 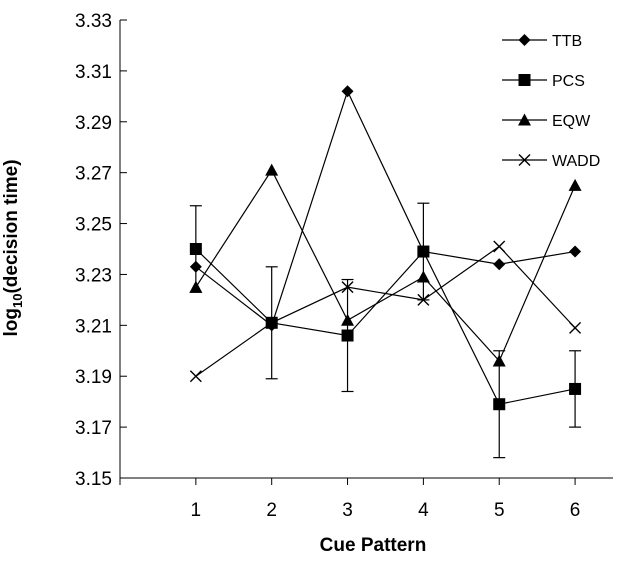 I want to click on y-tick-label: 3.25, so click(x=93, y=225).